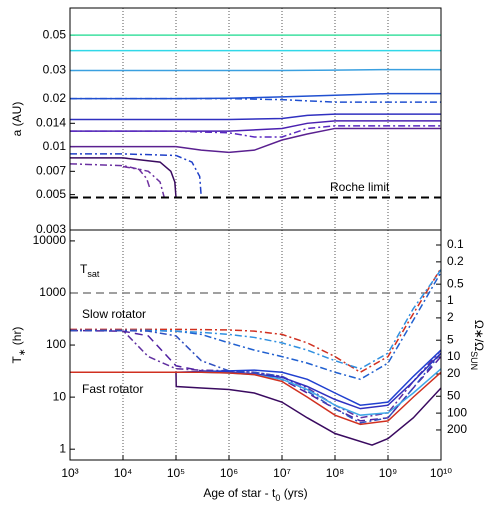  I want to click on y-tick-label: 0.01, so click(55, 146).